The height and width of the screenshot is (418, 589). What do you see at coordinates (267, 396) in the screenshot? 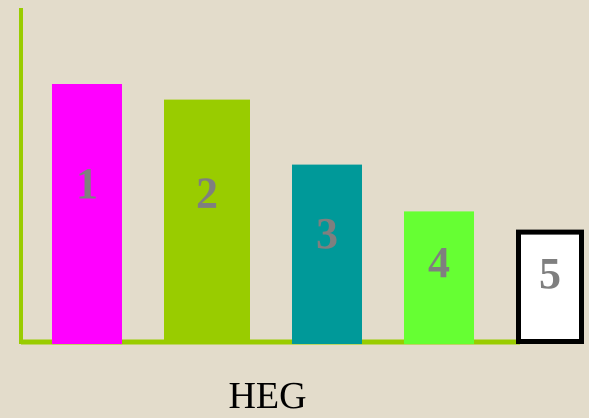
I see `x-axis-label: HEG` at bounding box center [267, 396].